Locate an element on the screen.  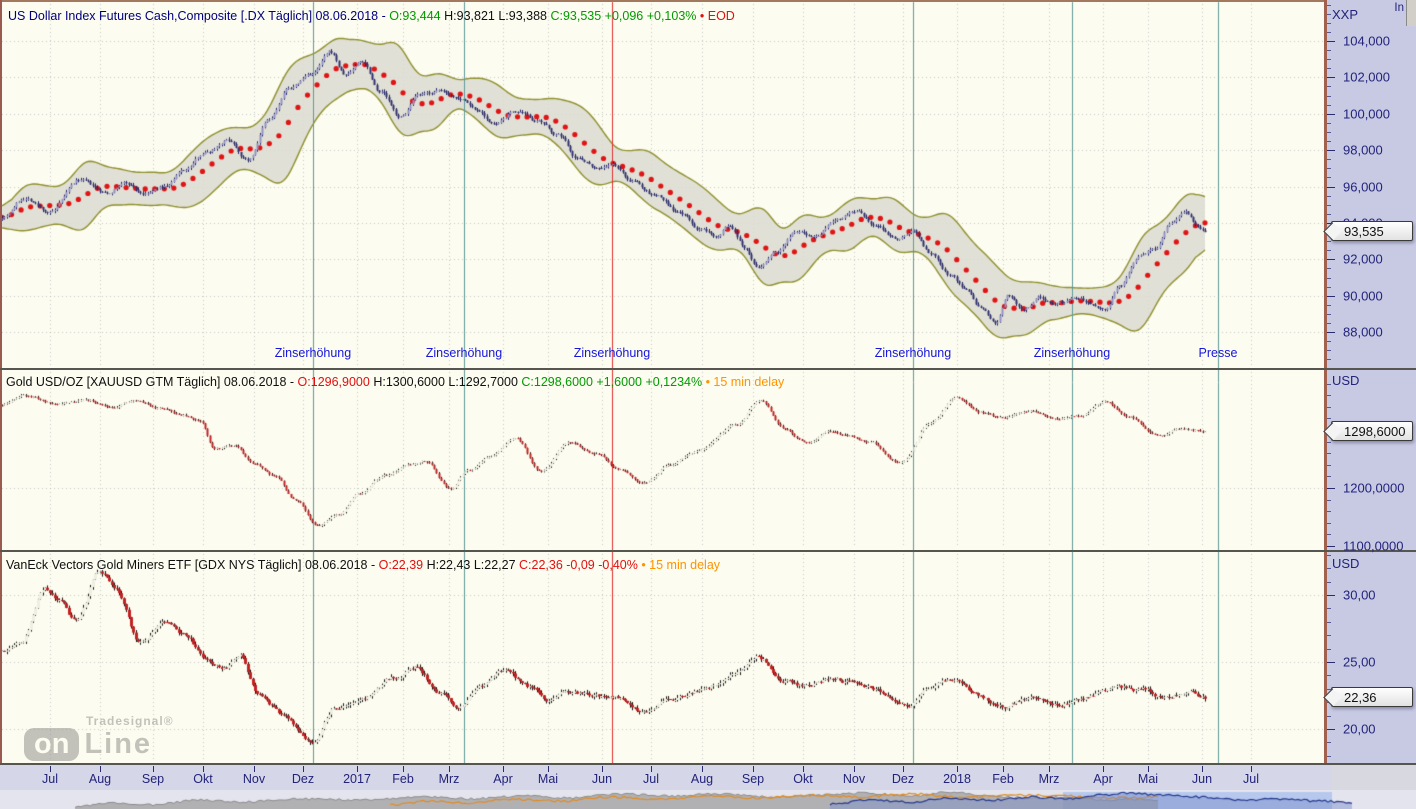
time-axis-month-label: Okt is located at coordinates (803, 779).